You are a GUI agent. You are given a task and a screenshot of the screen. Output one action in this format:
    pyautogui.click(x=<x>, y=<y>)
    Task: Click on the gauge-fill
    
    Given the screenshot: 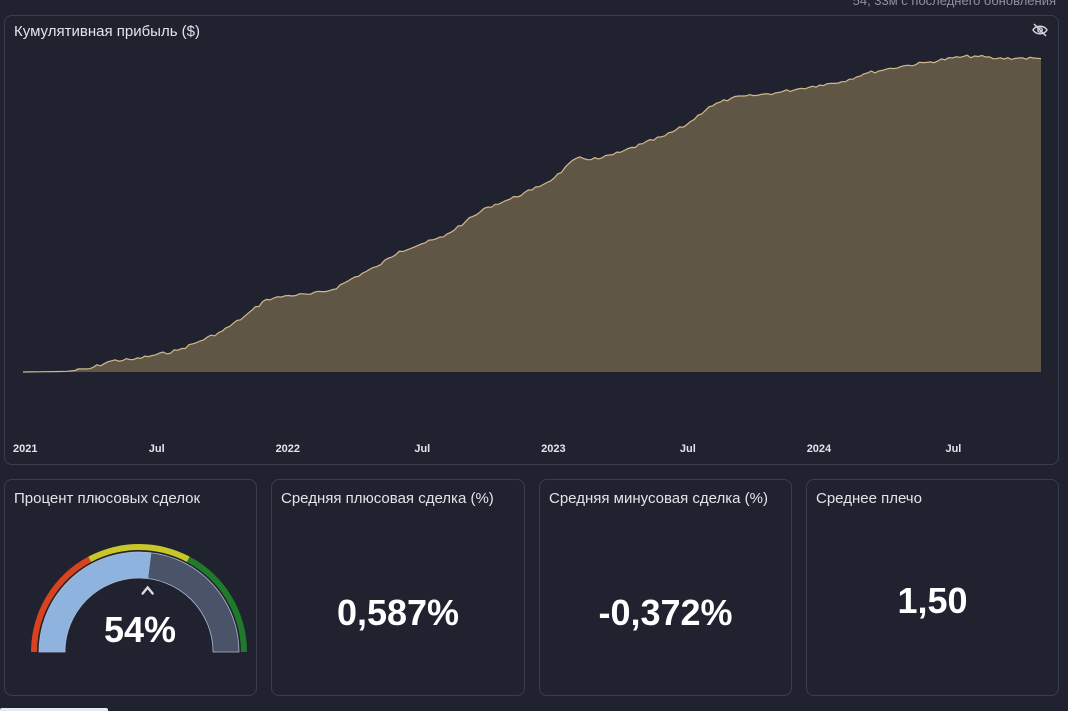 What is the action you would take?
    pyautogui.click(x=95, y=602)
    